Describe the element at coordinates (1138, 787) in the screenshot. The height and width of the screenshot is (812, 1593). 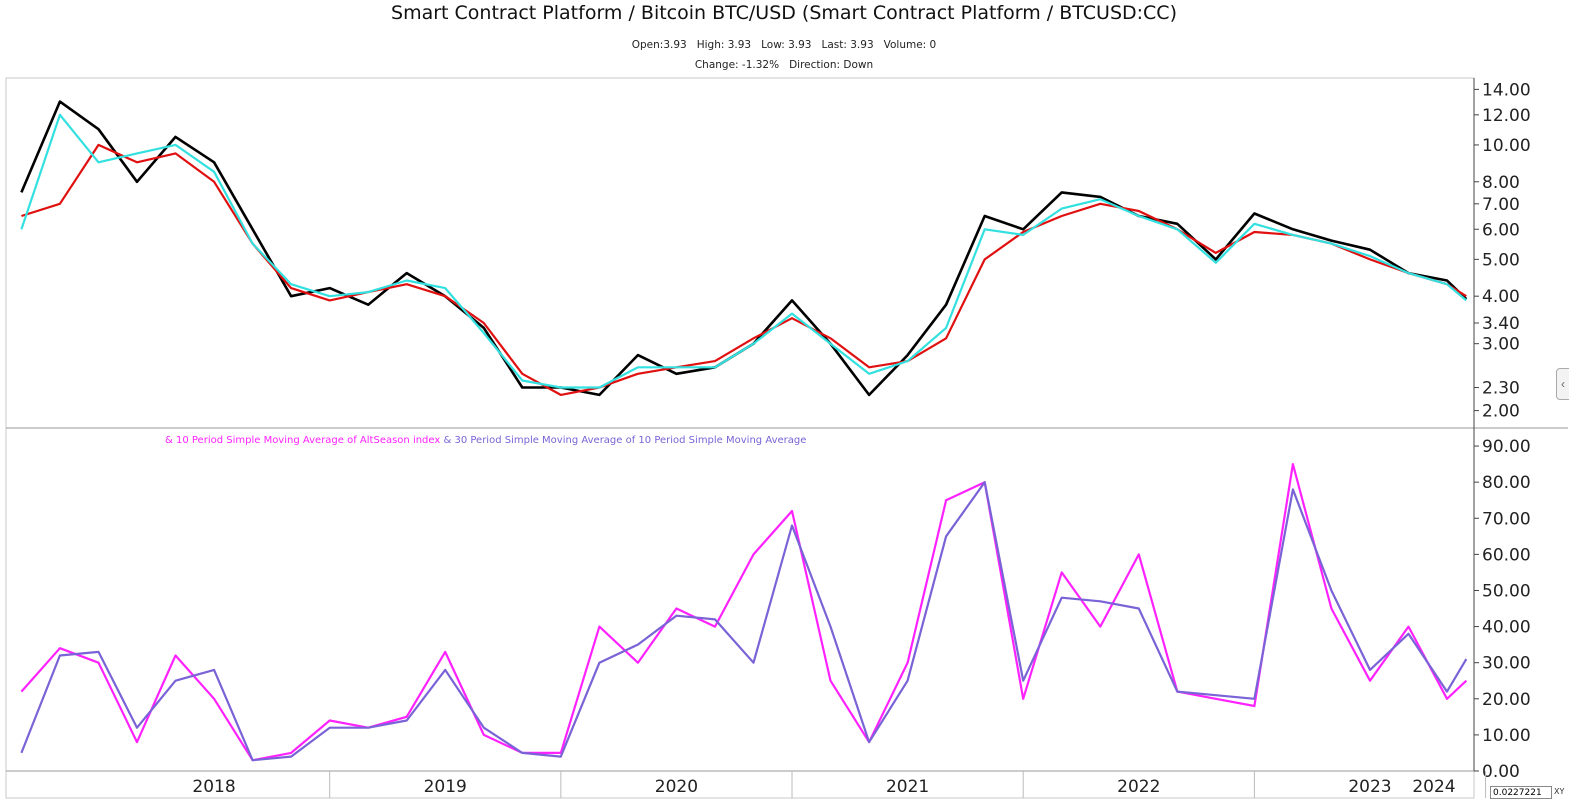
I see `year-label: 2022` at that location.